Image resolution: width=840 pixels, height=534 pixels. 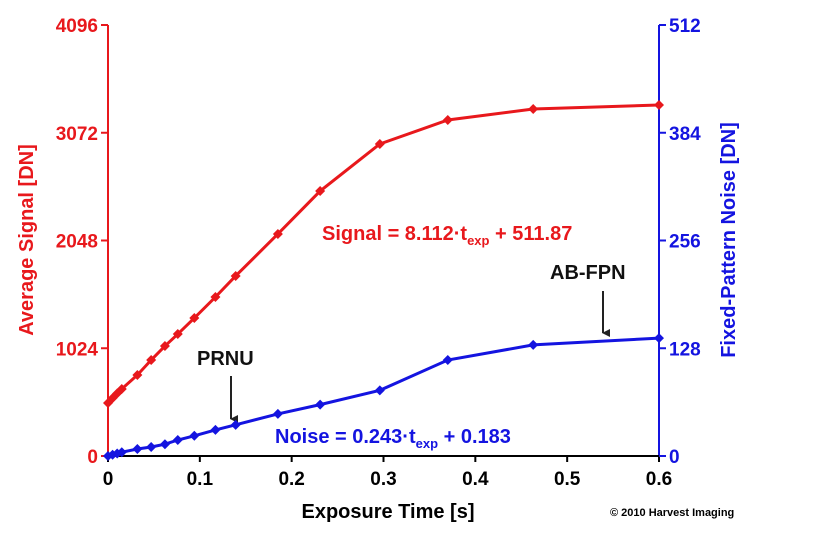 What do you see at coordinates (685, 349) in the screenshot?
I see `y2-tick-label: 128` at bounding box center [685, 349].